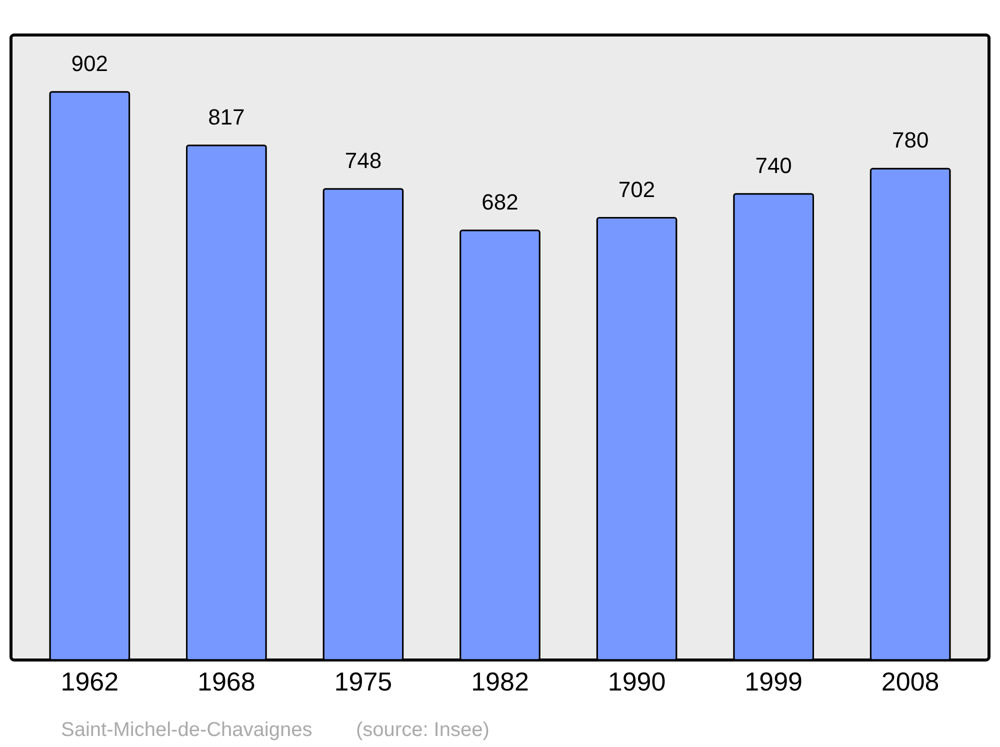 This screenshot has width=1000, height=747. Describe the element at coordinates (773, 165) in the screenshot. I see `data-label: 740` at that location.